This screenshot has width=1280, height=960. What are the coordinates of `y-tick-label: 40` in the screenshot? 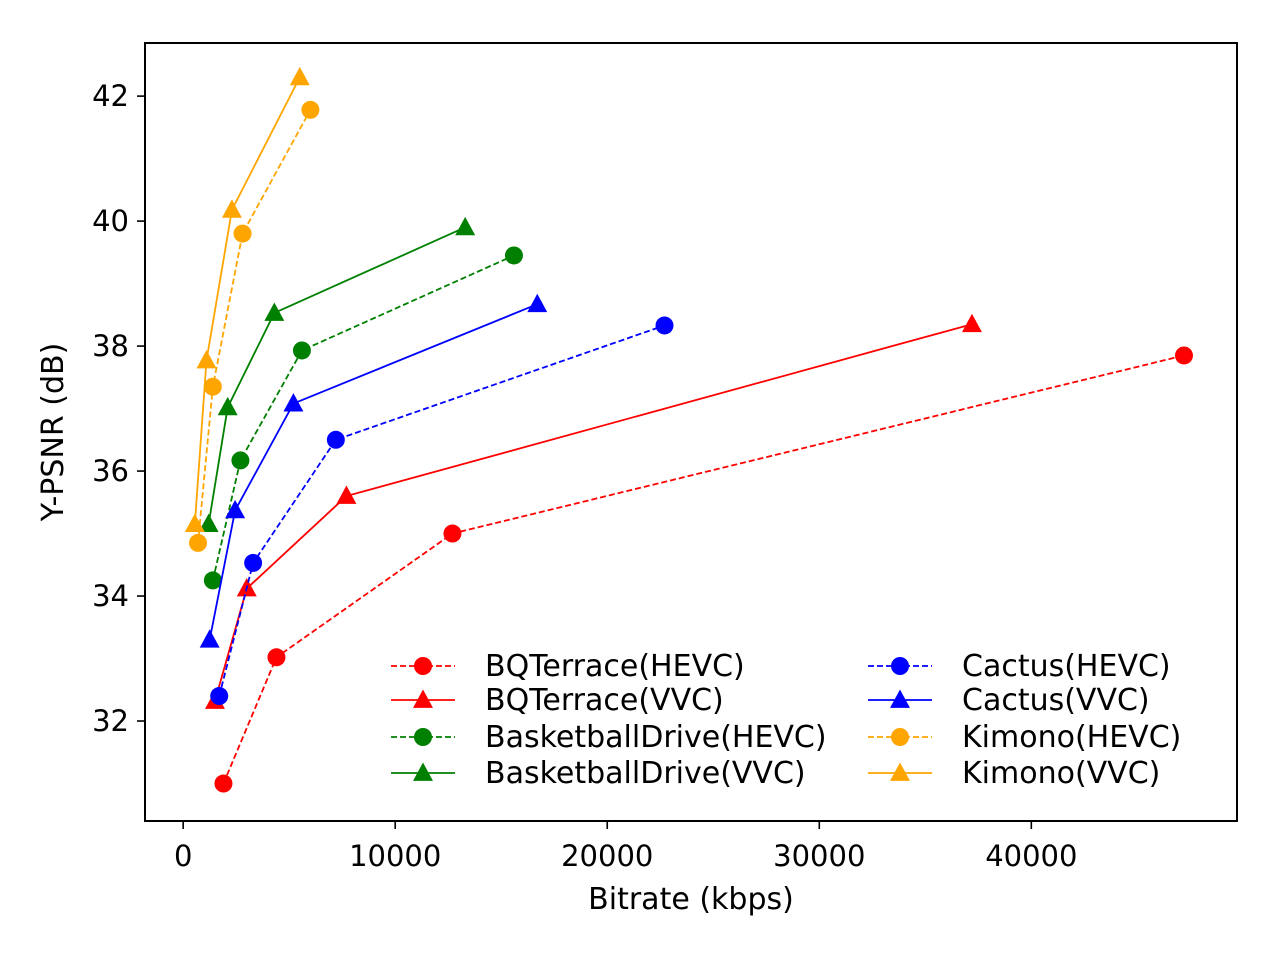 It's located at (110, 221).